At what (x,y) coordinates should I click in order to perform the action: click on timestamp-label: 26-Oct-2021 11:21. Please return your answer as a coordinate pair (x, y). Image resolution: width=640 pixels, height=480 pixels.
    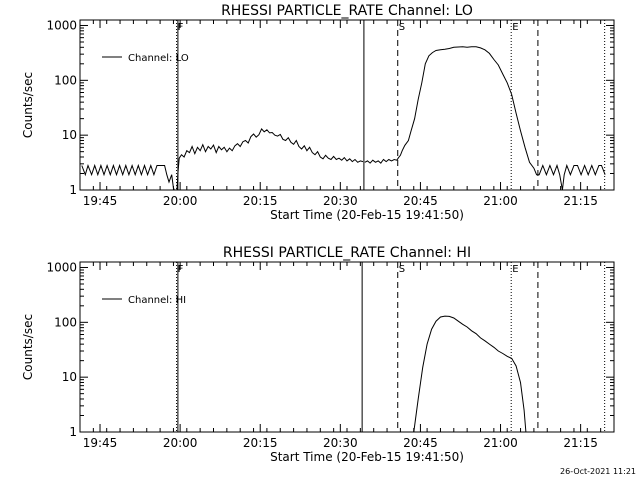
    Looking at the image, I should click on (598, 471).